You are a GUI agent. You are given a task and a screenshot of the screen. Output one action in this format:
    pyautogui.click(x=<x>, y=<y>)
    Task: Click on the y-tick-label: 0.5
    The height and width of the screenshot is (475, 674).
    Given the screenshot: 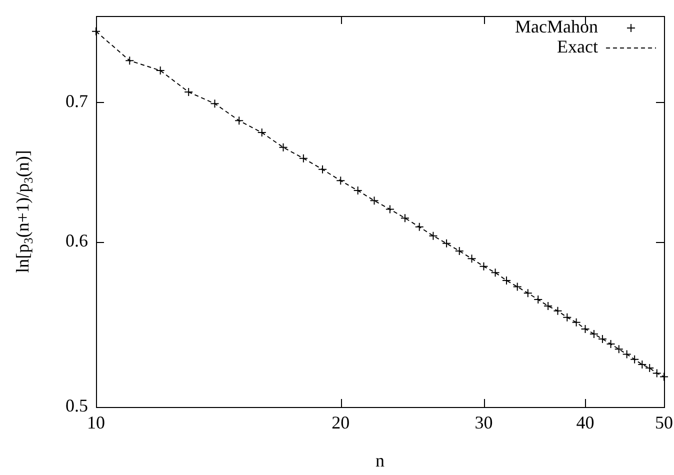 What is the action you would take?
    pyautogui.click(x=77, y=406)
    